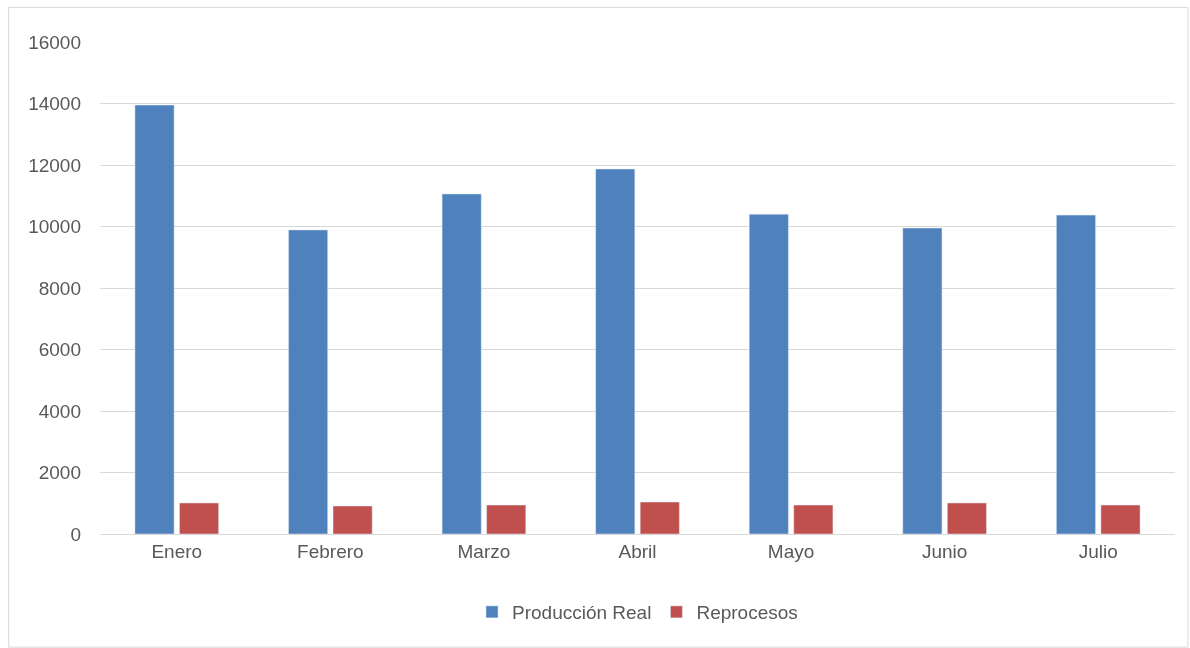 Image resolution: width=1190 pixels, height=648 pixels. What do you see at coordinates (1098, 551) in the screenshot?
I see `x-tick-label: Julio` at bounding box center [1098, 551].